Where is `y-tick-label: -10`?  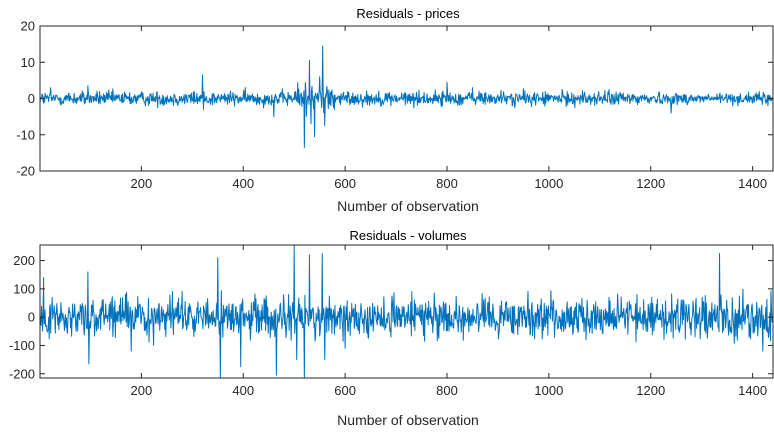 y-tick-label: -10 is located at coordinates (25, 134).